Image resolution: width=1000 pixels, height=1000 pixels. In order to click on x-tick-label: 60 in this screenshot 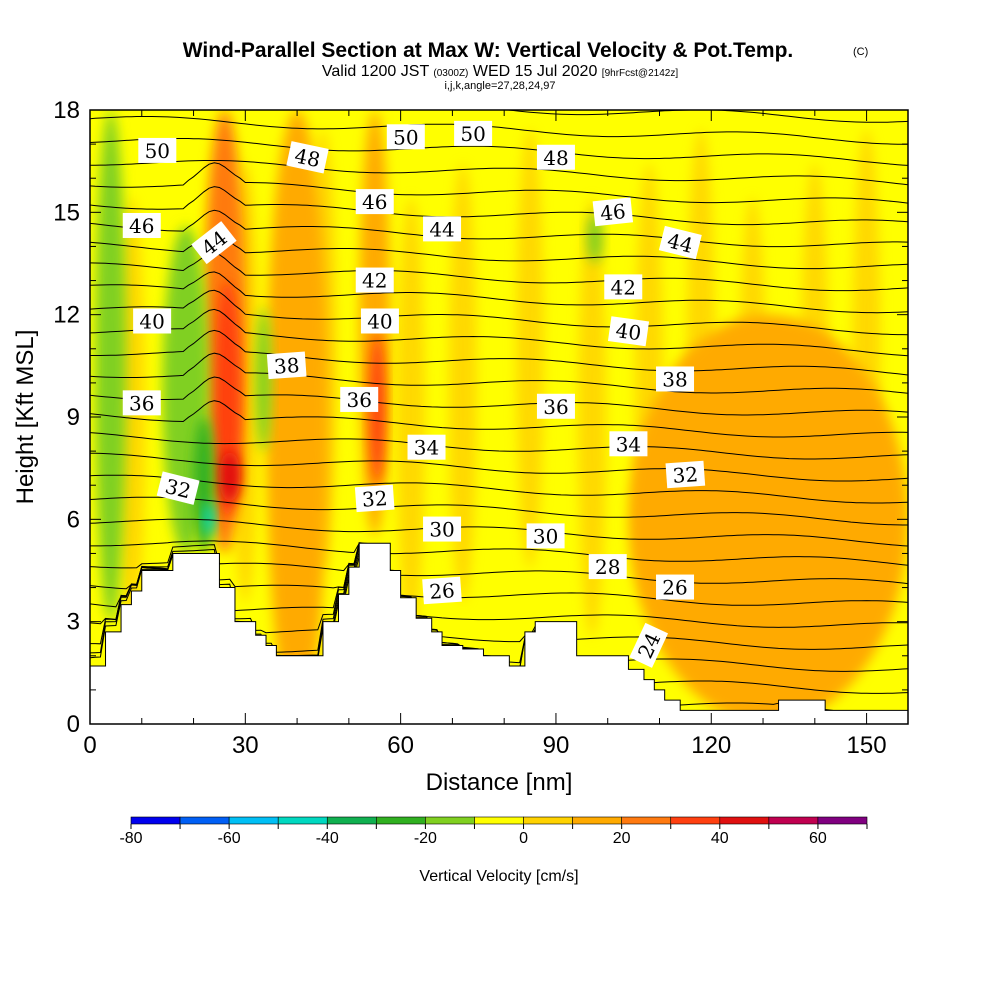, I will do `click(400, 745)`.